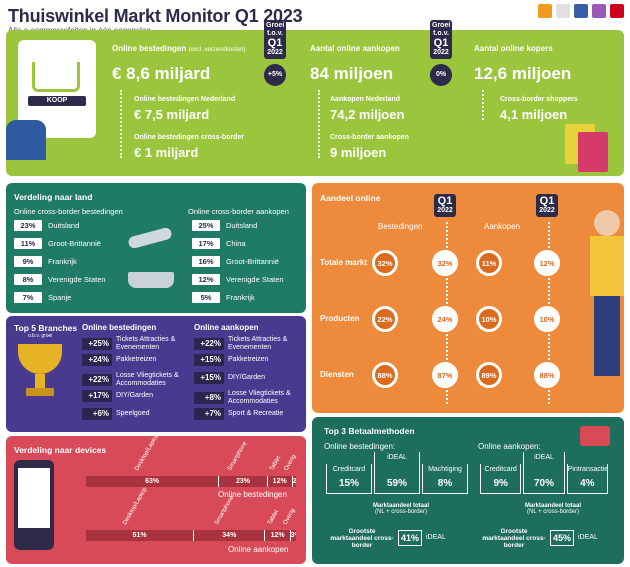  I want to click on land-row: 25% Duitsland, so click(224, 225).